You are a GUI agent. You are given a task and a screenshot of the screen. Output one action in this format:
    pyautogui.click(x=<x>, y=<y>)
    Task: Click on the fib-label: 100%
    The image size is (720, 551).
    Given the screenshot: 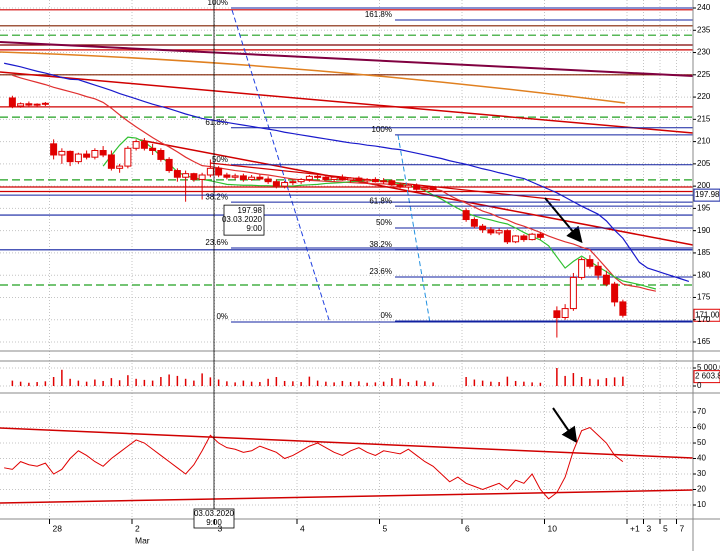 What is the action you would take?
    pyautogui.click(x=218, y=3)
    